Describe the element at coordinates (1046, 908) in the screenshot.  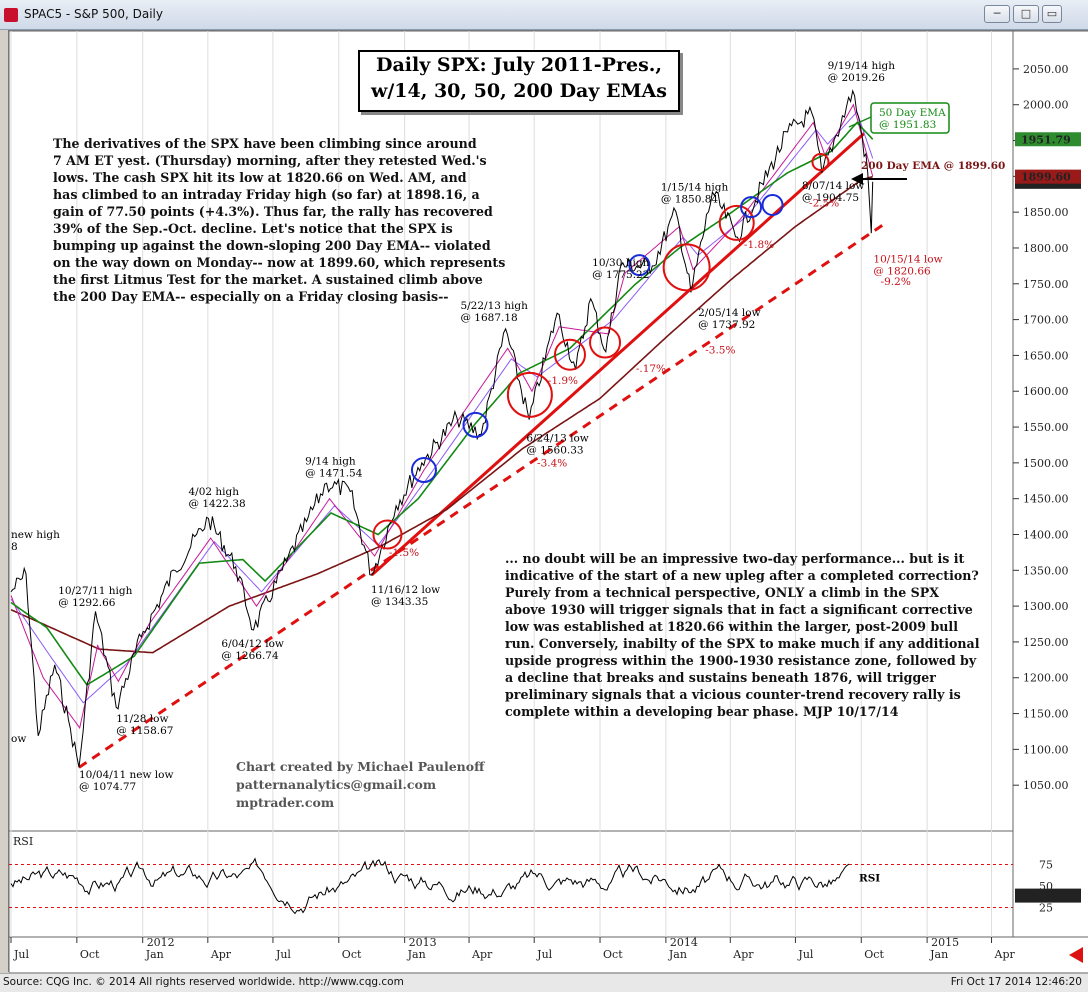
I see `rsi-tick-label: 25` at that location.